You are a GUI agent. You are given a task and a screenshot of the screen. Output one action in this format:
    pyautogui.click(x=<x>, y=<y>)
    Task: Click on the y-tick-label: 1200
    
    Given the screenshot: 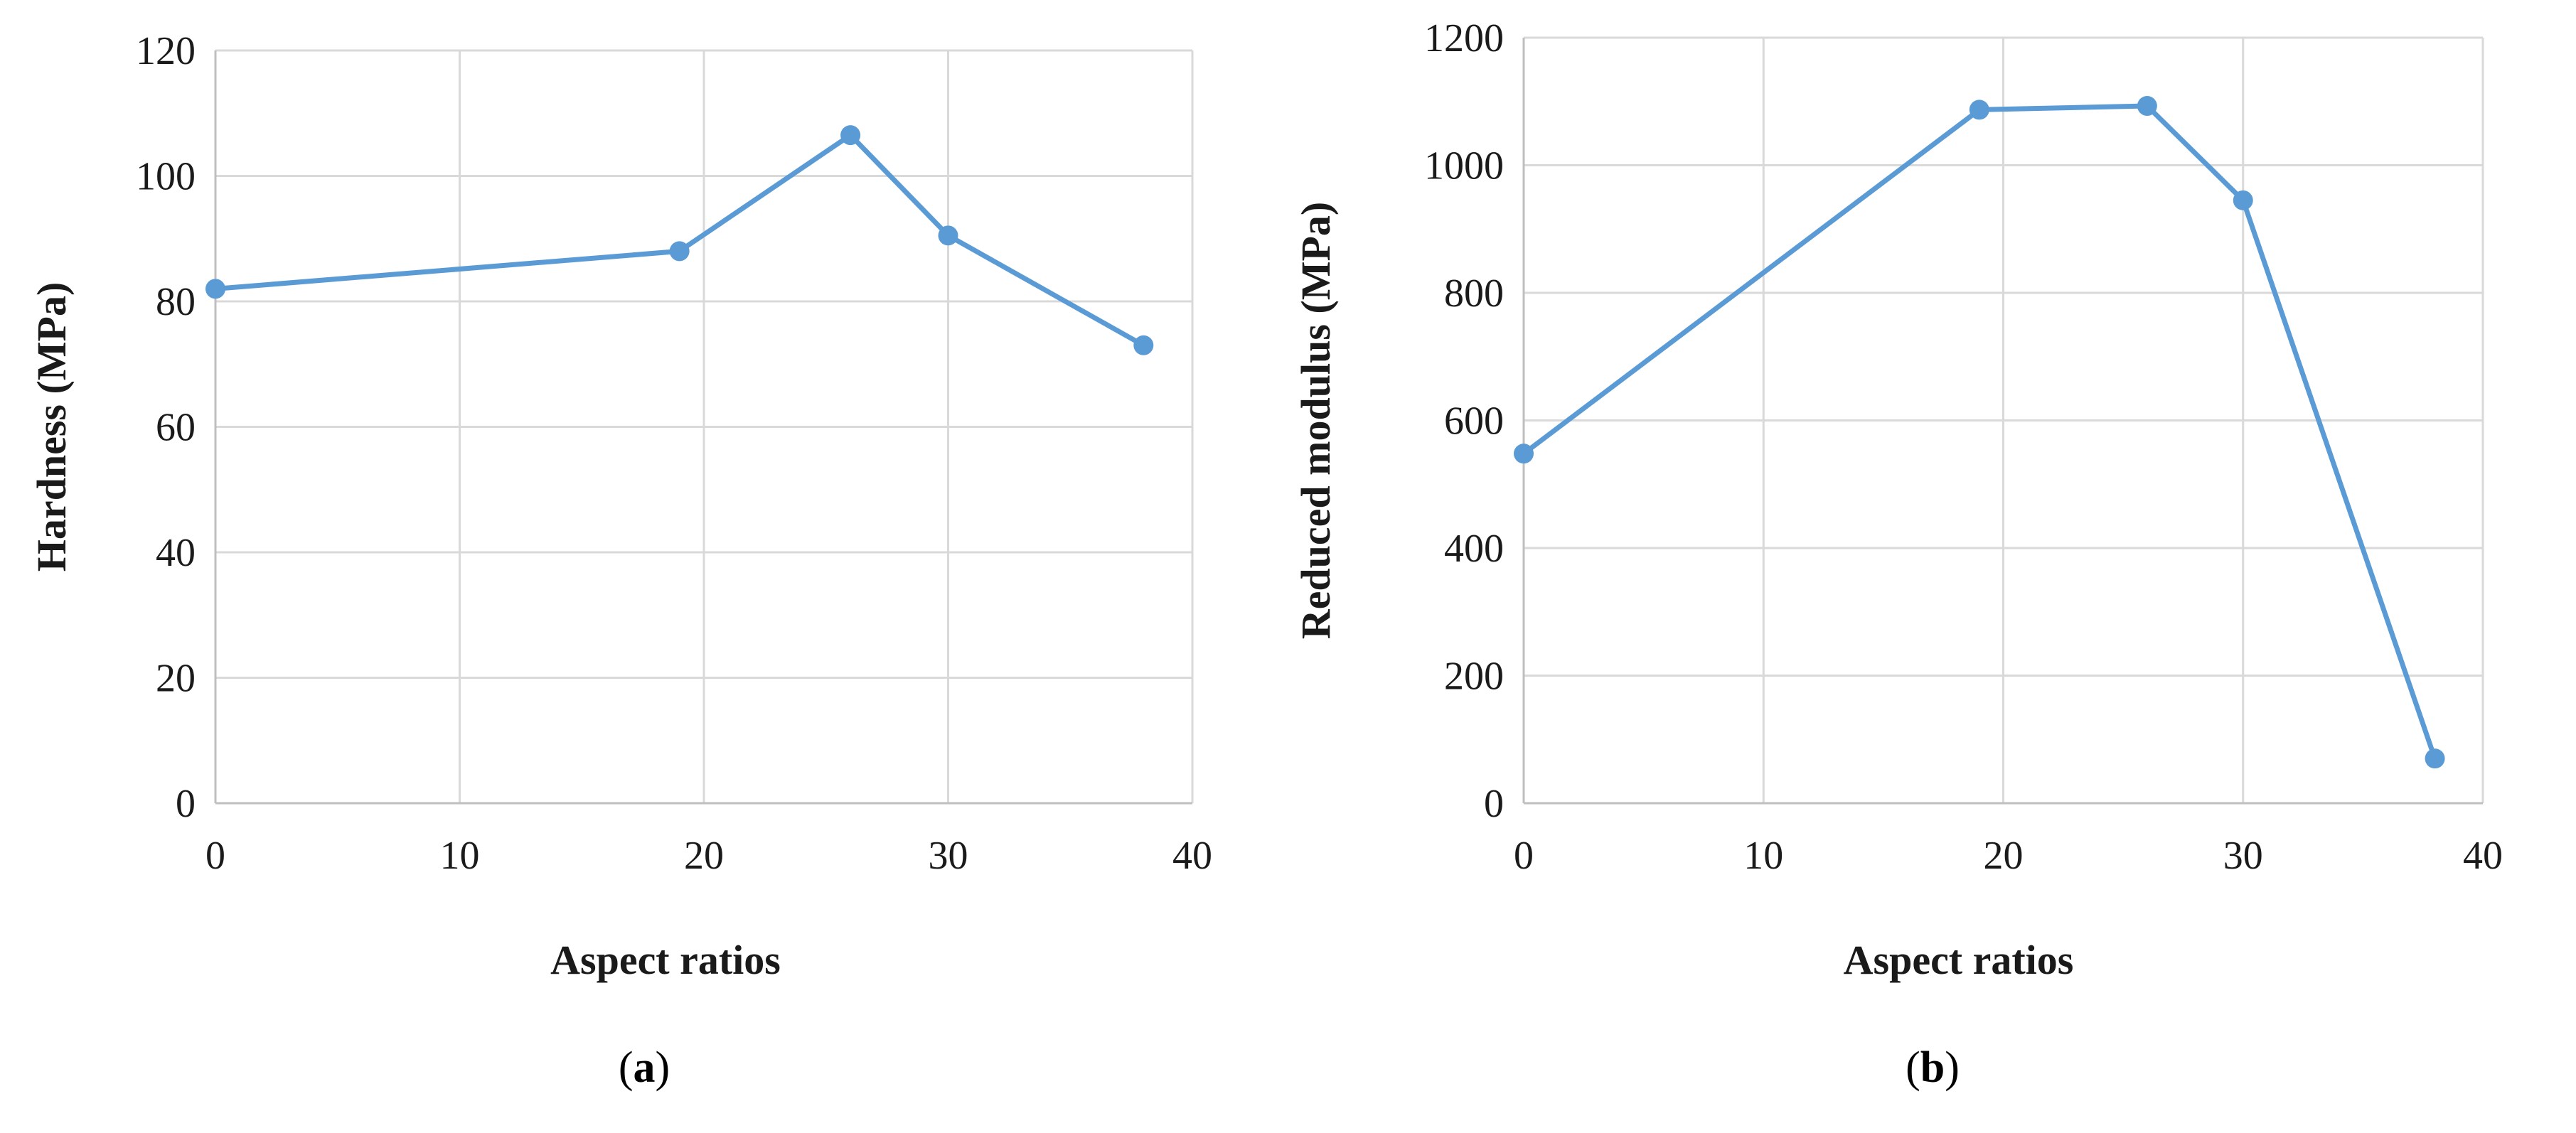 What is the action you would take?
    pyautogui.click(x=1464, y=38)
    